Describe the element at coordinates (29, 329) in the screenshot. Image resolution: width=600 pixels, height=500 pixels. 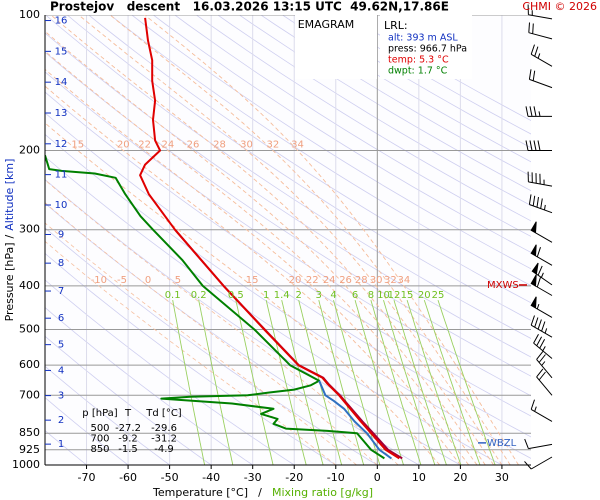
I see `y-tick-label: 500` at that location.